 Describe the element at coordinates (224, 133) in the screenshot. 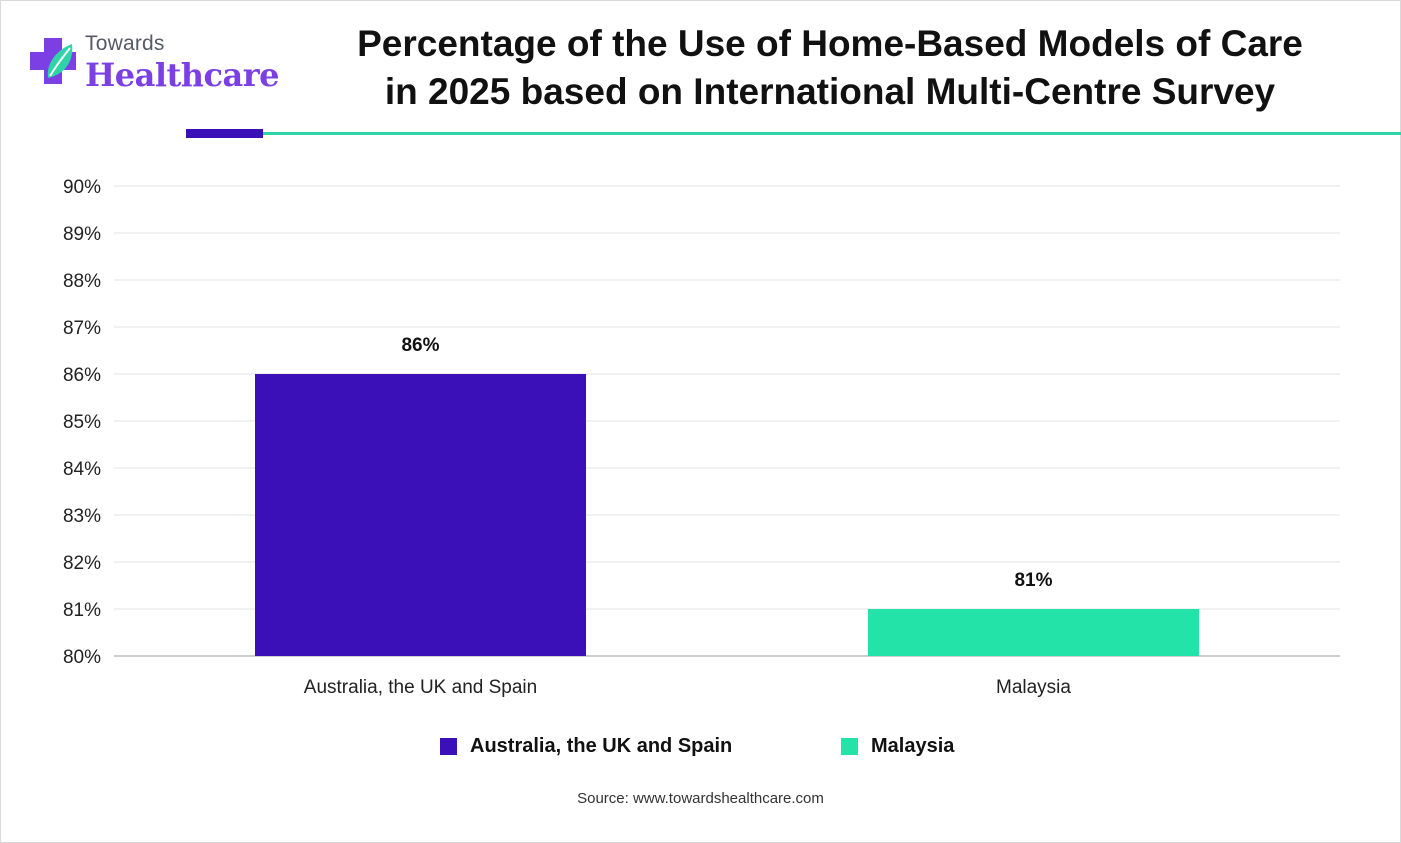

I see `title-underline-accent` at that location.